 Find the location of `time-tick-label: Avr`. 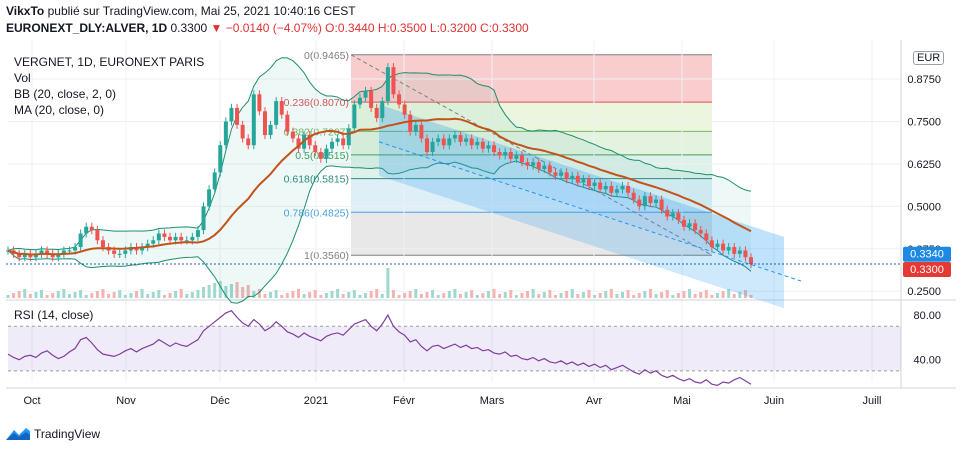

time-tick-label: Avr is located at coordinates (594, 401).